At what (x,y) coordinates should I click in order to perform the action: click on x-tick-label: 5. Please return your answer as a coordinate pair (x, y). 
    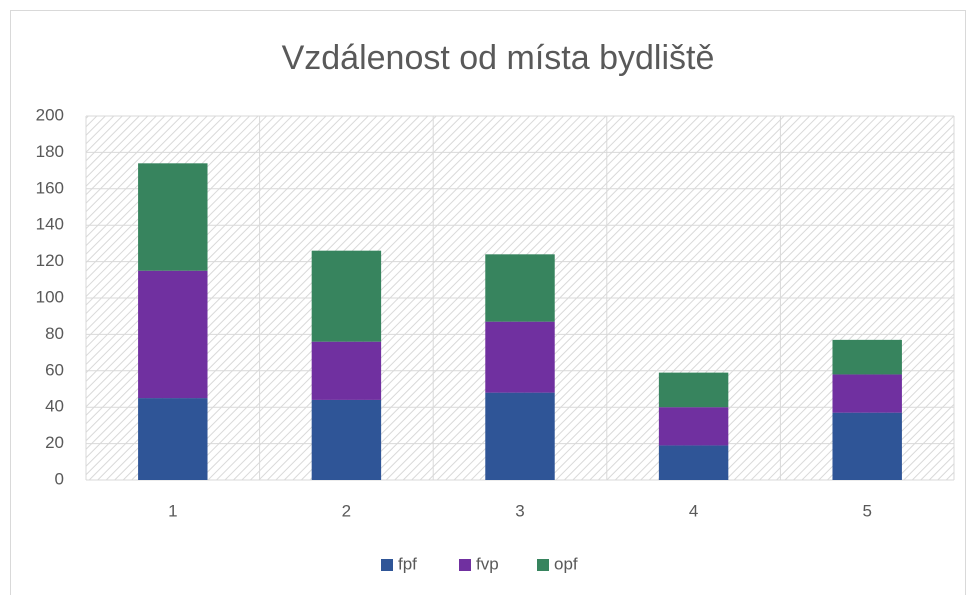
    Looking at the image, I should click on (866, 510).